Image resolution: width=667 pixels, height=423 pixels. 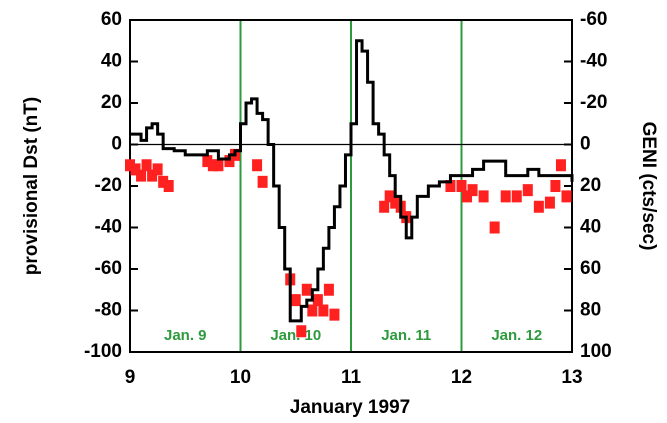 I want to click on y2-tick-label: -60, so click(x=593, y=19).